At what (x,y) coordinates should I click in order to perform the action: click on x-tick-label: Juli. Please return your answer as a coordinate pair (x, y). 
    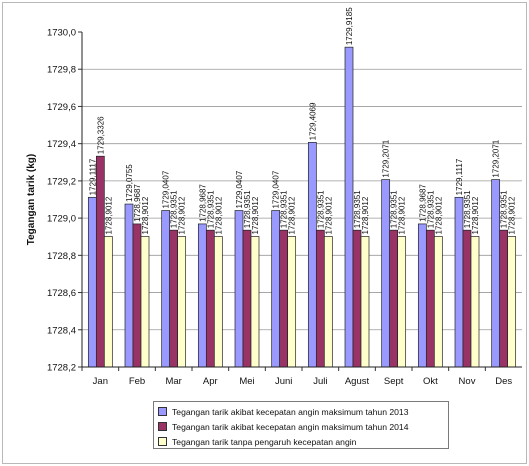
    Looking at the image, I should click on (320, 381).